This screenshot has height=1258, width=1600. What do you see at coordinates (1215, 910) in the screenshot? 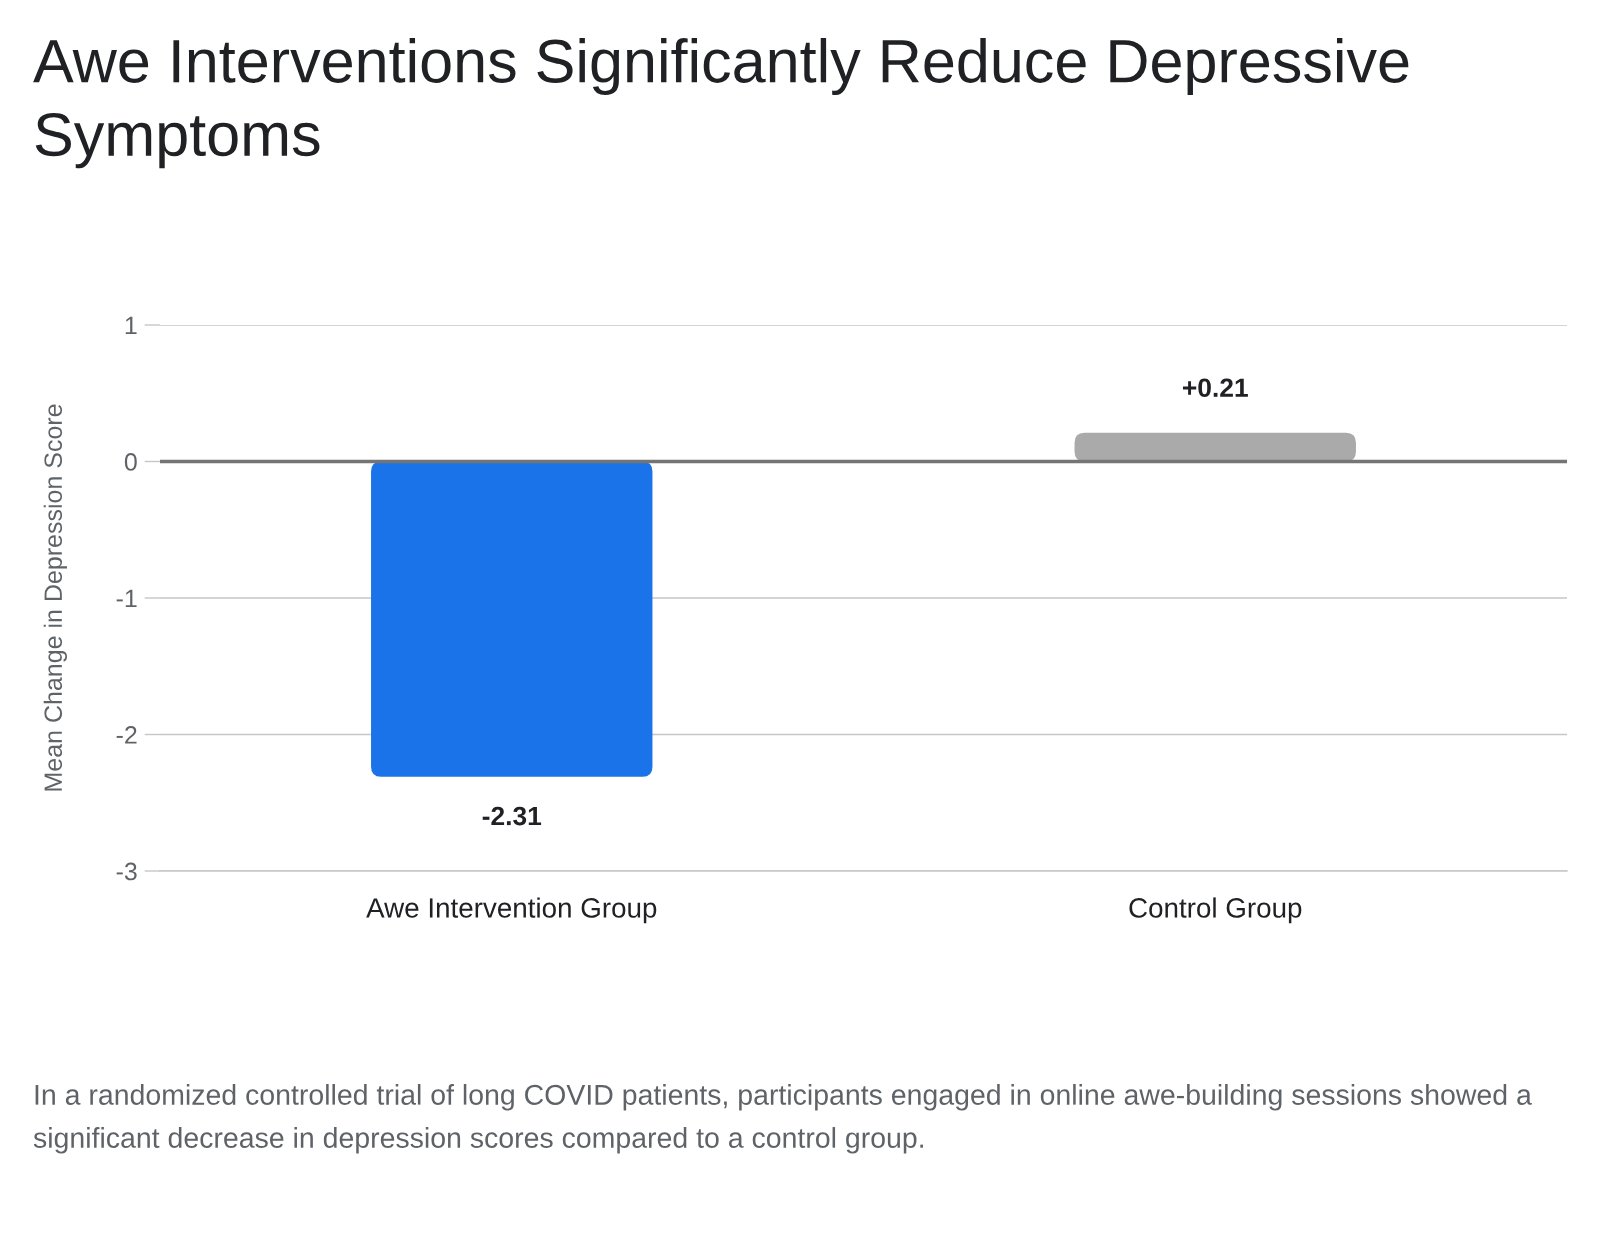
I see `x-tick-label: Control Group` at bounding box center [1215, 910].